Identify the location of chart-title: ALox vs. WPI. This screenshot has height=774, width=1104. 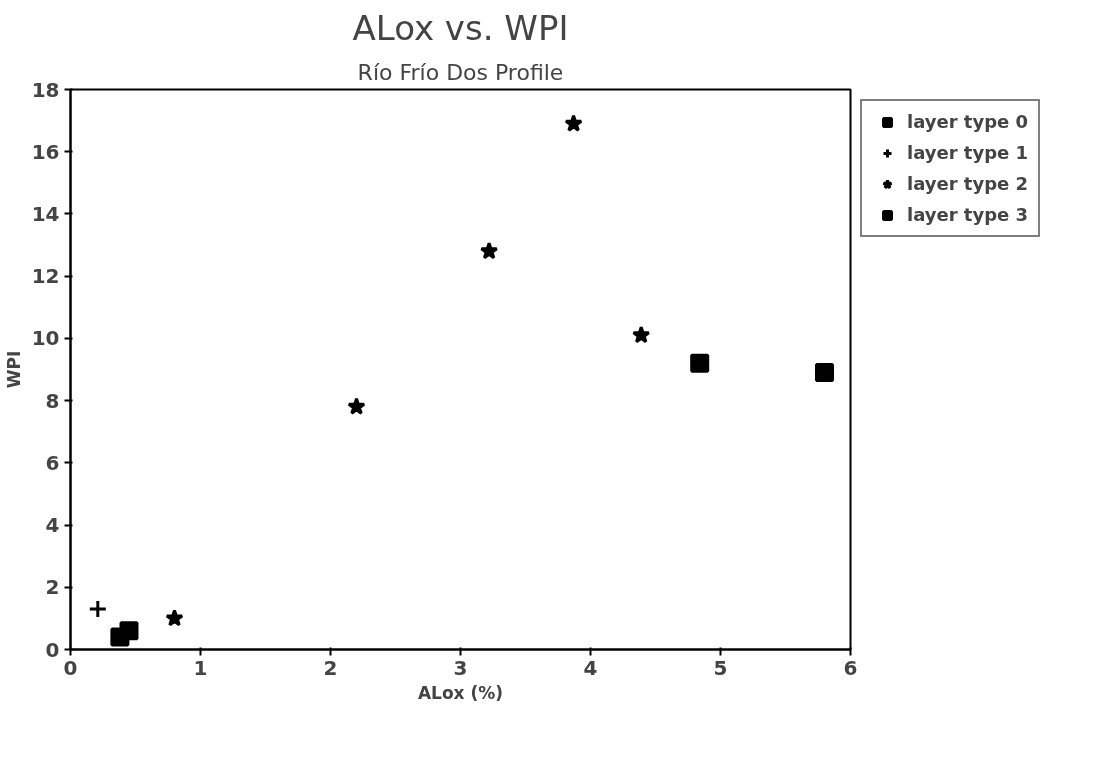
(460, 27).